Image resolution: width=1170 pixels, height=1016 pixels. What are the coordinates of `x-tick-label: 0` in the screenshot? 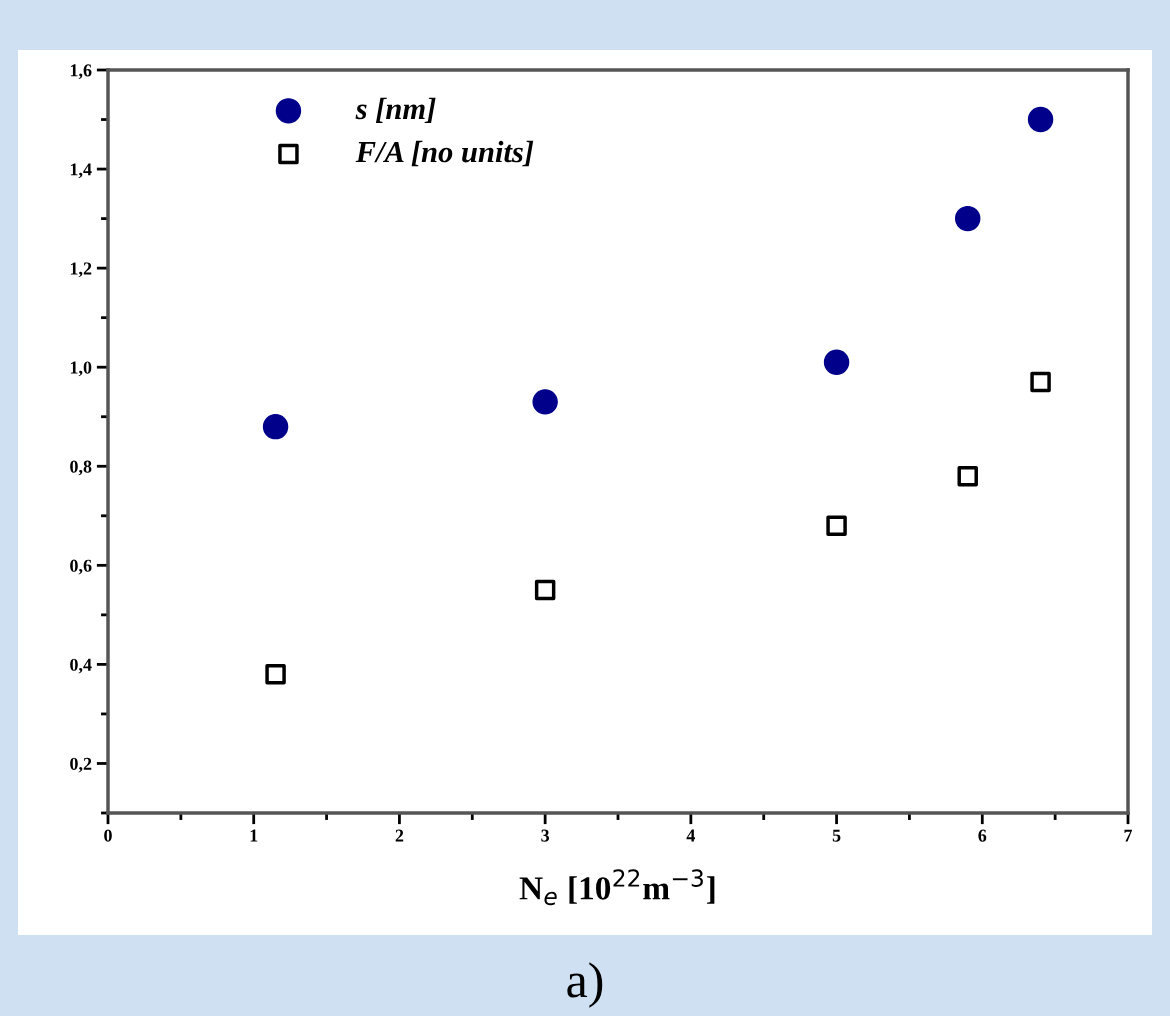 It's located at (108, 835).